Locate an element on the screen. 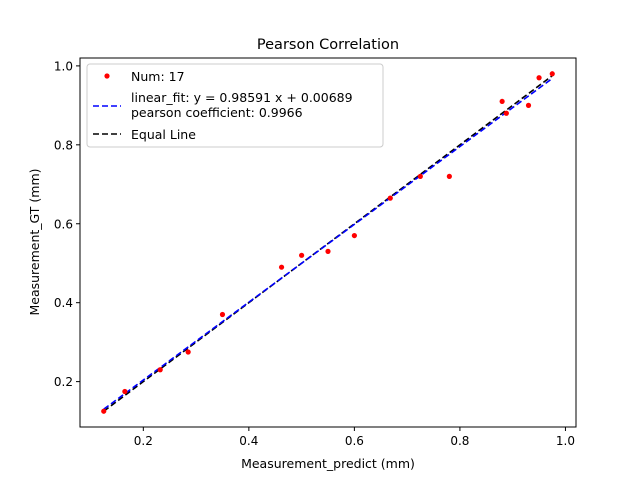 The width and height of the screenshot is (640, 480). x-tick-label: 0.2 is located at coordinates (143, 441).